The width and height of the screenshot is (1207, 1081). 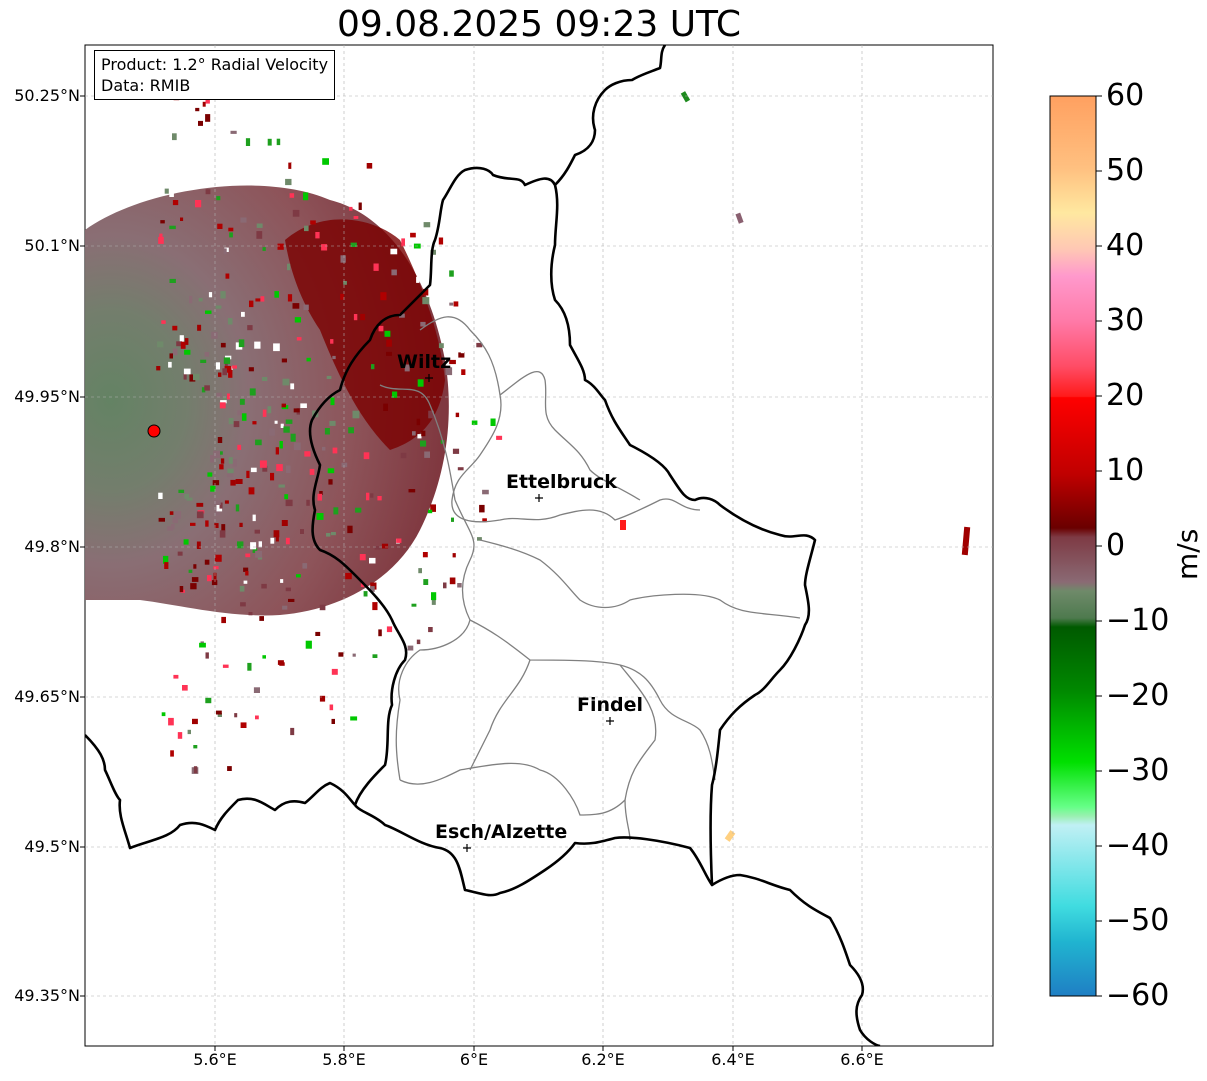 I want to click on lon-tick-label: 6°E, so click(x=474, y=1059).